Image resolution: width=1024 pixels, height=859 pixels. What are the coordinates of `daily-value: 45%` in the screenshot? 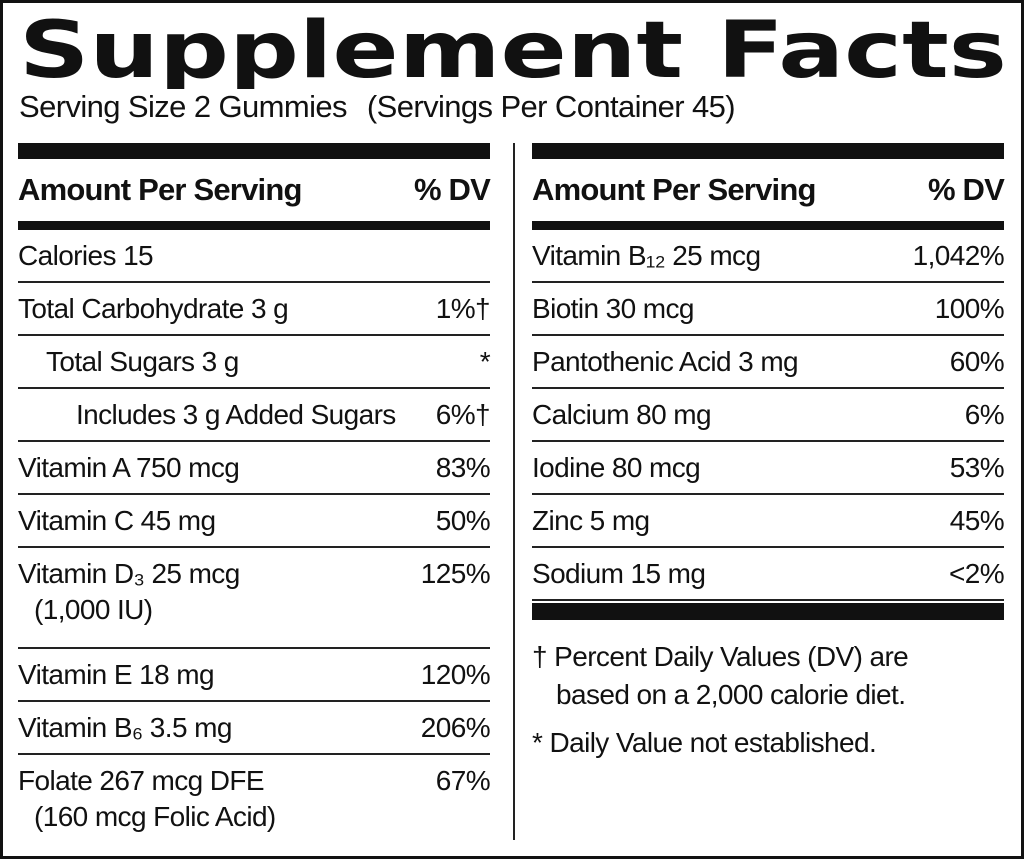 It's located at (977, 520).